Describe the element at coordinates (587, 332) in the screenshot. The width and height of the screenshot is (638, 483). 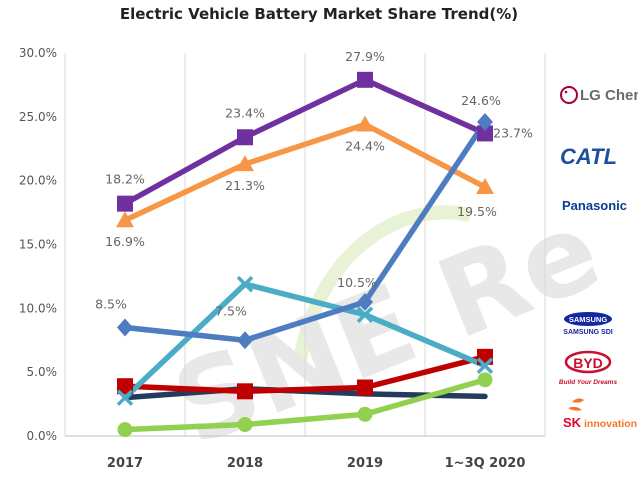
I see `legend-label-samsung-sdi: SAMSUNG SDI` at that location.